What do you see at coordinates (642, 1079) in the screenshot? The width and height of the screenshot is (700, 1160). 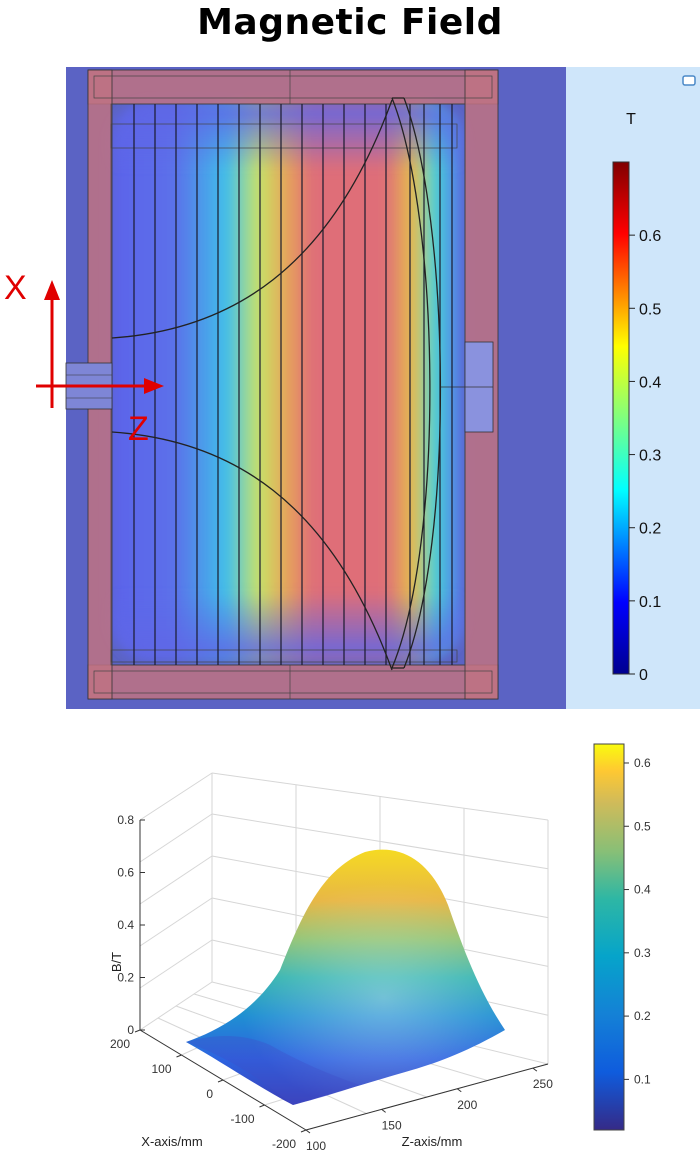 I see `colorbar-2-tick-label: 0.1` at bounding box center [642, 1079].